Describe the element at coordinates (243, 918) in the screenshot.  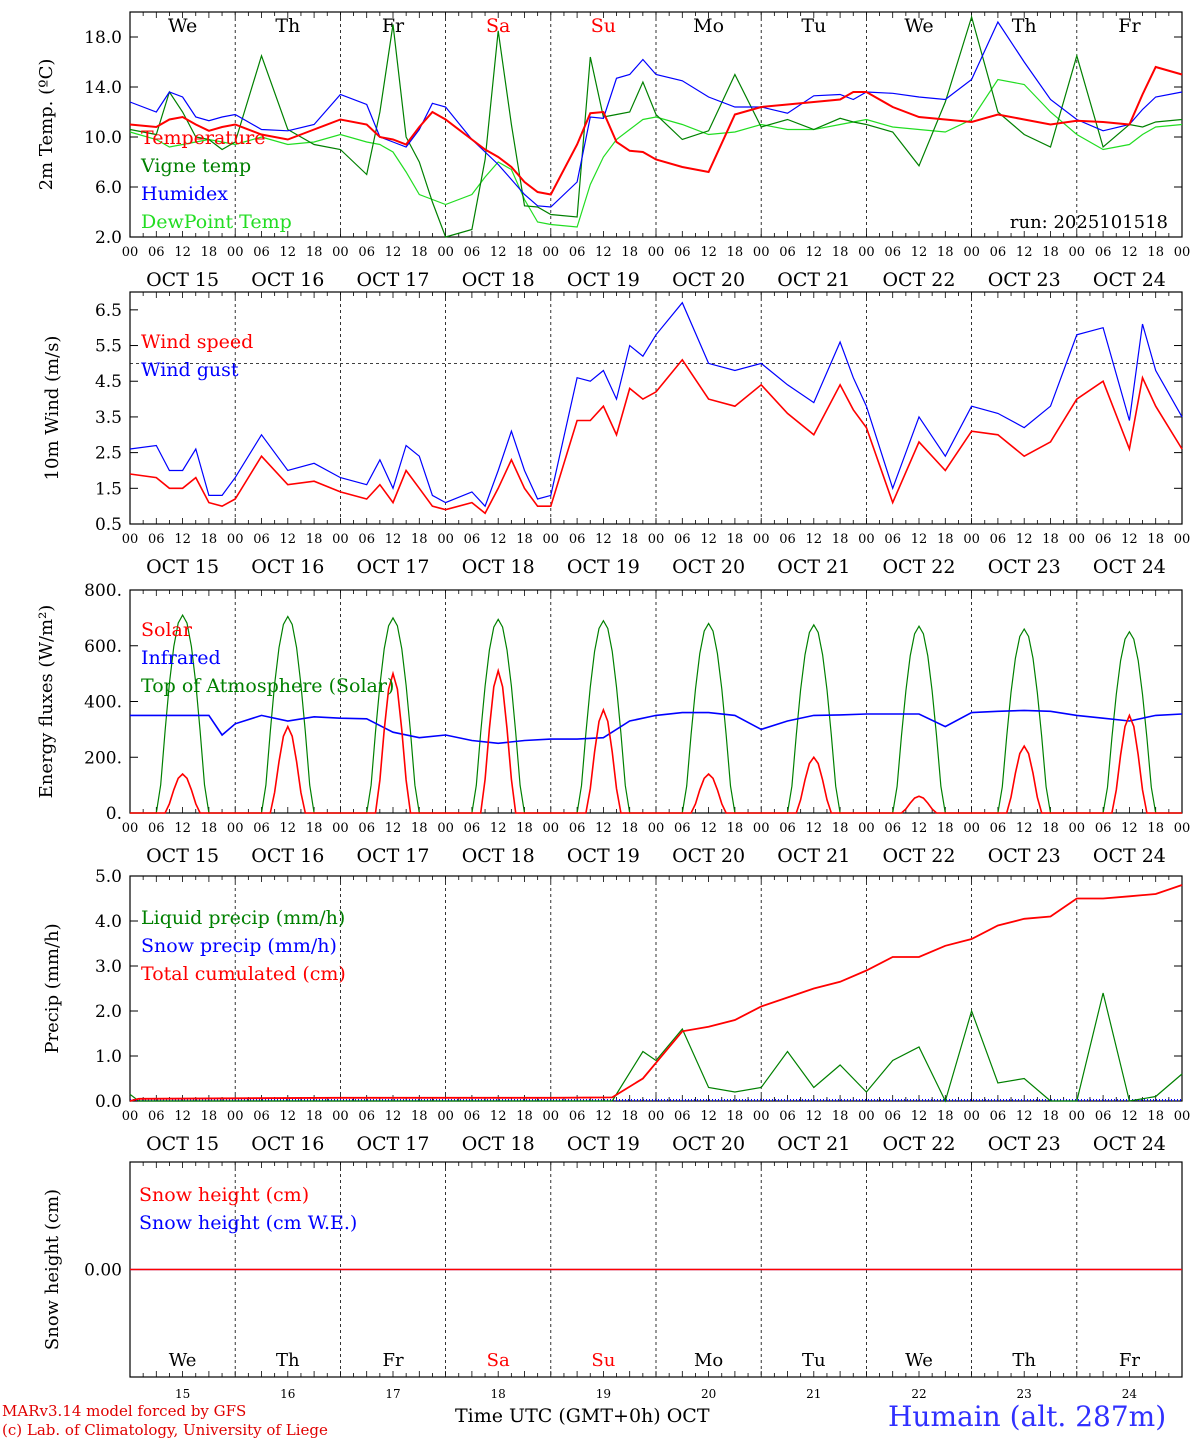
I see `legend-entry: Liquid precip (mm/h)` at that location.